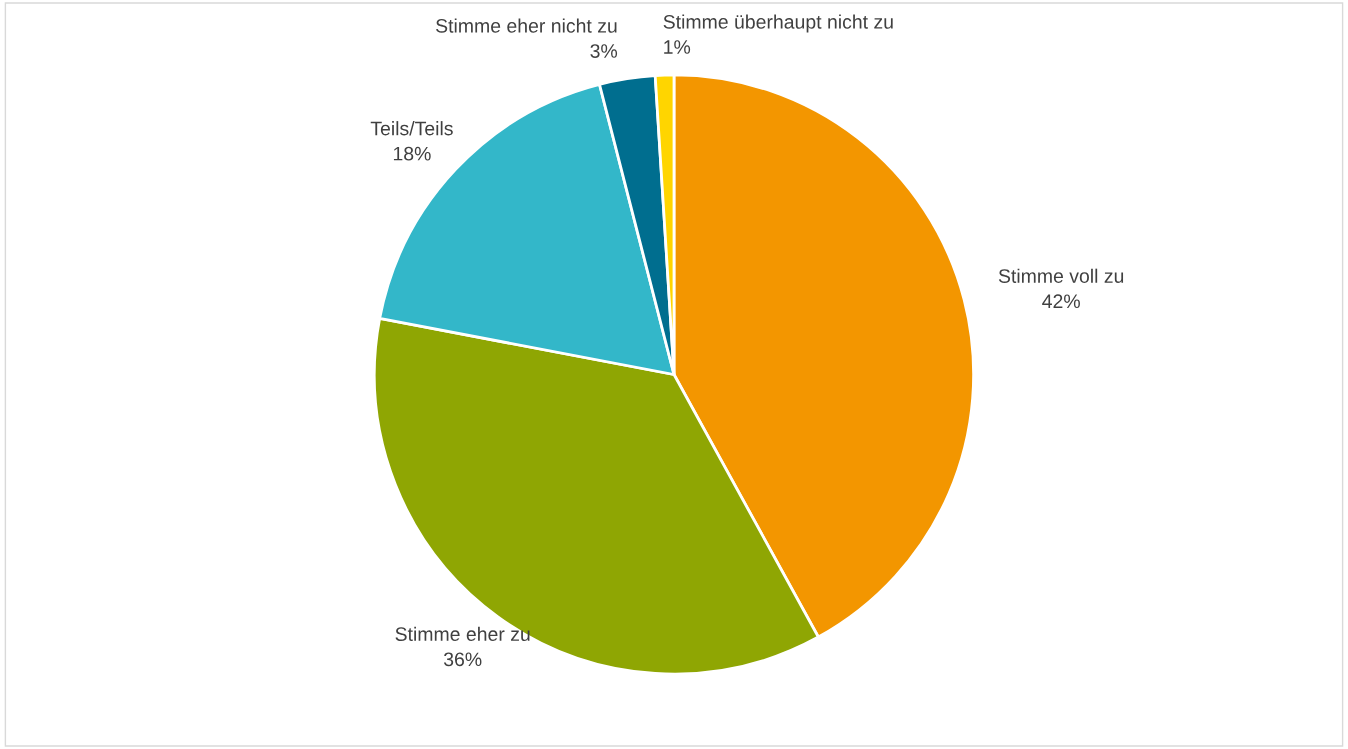 The width and height of the screenshot is (1348, 749). Describe the element at coordinates (462, 634) in the screenshot. I see `slice-label: Stimme eher zu` at that location.